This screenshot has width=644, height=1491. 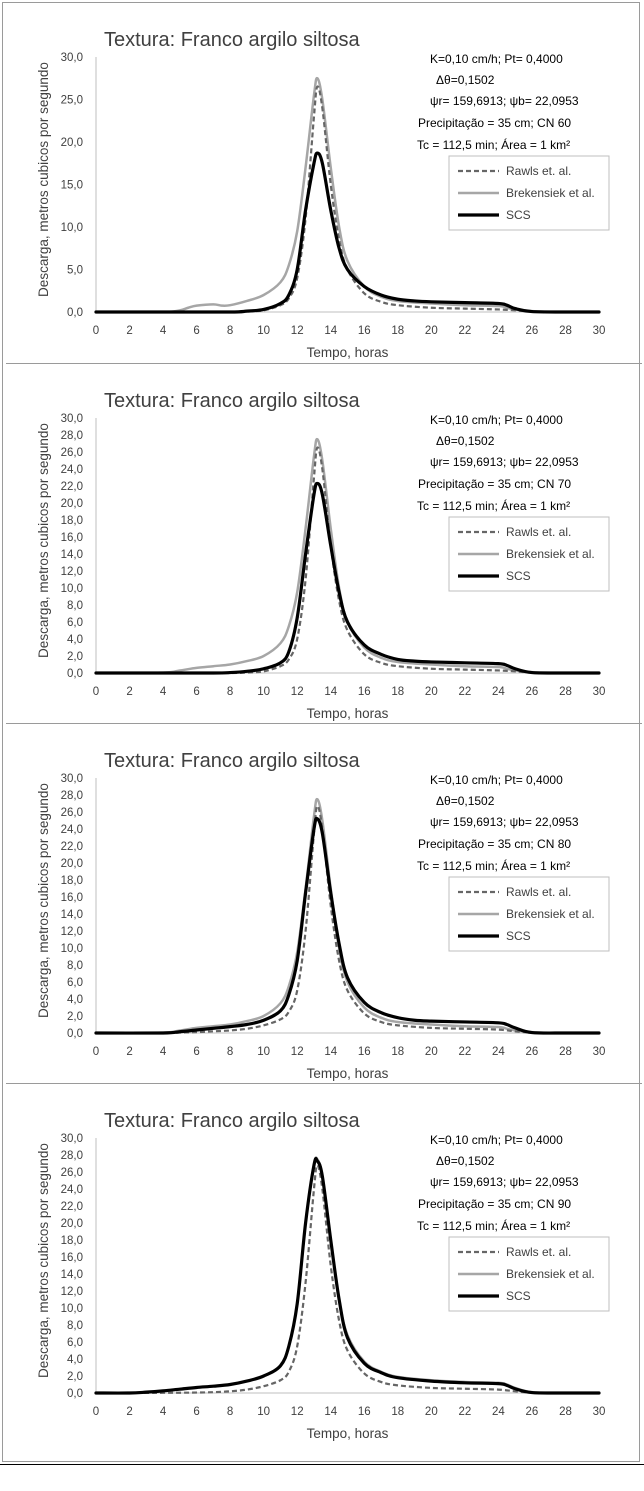 I want to click on legend-label: Brekensiek et al., so click(x=550, y=1274).